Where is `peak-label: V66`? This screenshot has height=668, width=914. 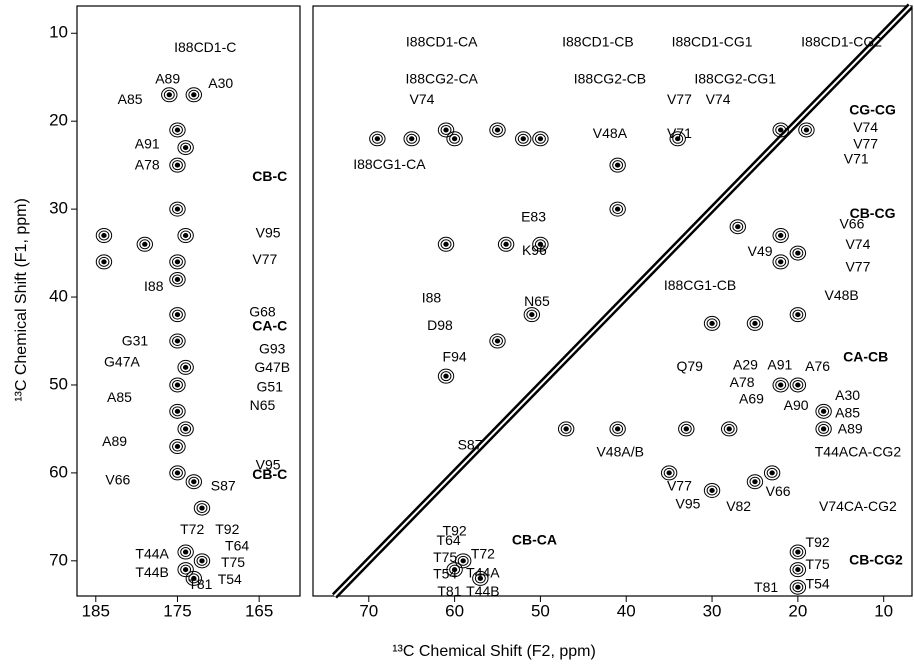
peak-label: V66 is located at coordinates (851, 224).